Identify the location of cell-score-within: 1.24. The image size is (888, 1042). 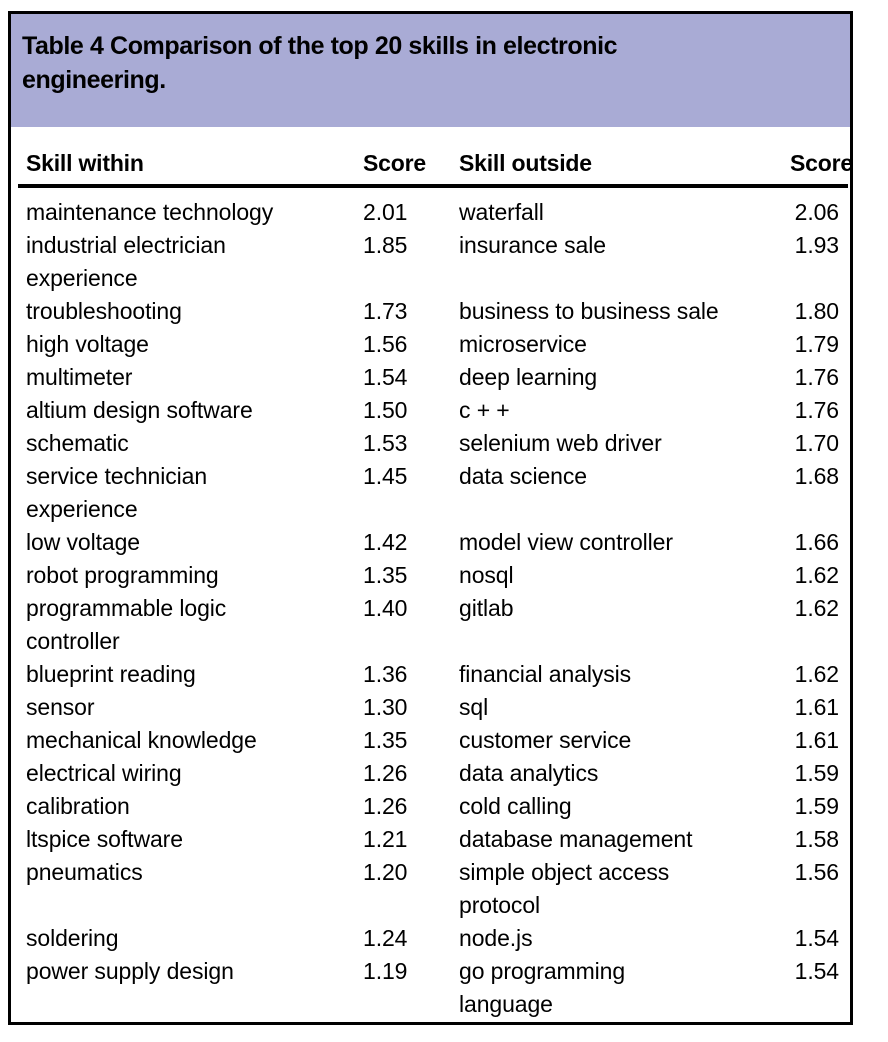
(385, 938).